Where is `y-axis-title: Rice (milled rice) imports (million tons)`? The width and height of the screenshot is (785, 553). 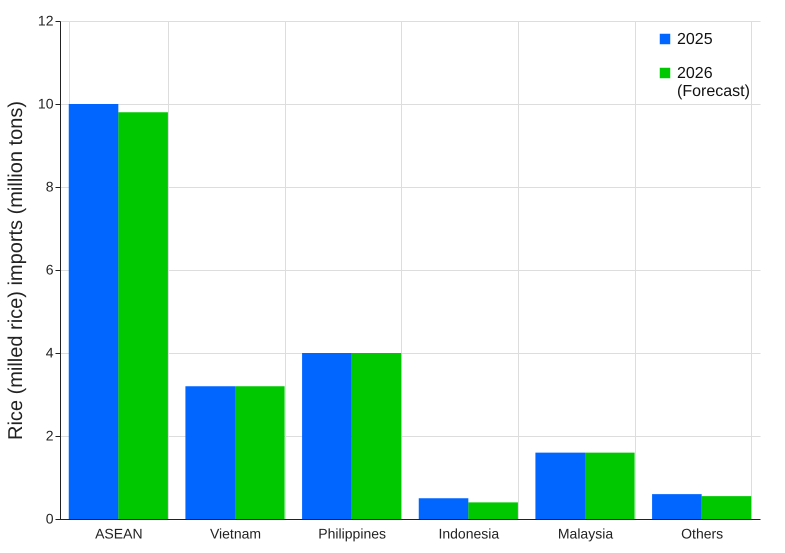
y-axis-title: Rice (milled rice) imports (million tons) is located at coordinates (15, 270).